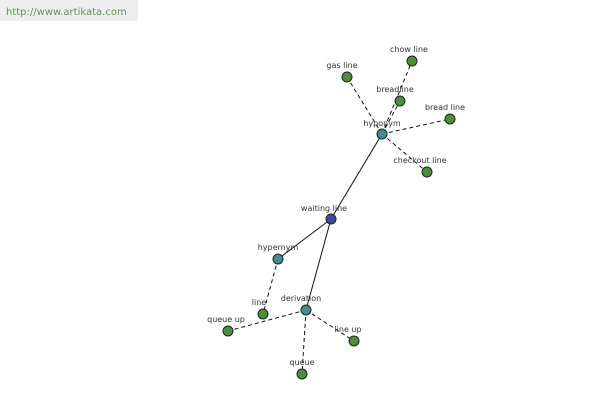 The image size is (600, 404). Describe the element at coordinates (341, 65) in the screenshot. I see `node-label: gas line` at that location.